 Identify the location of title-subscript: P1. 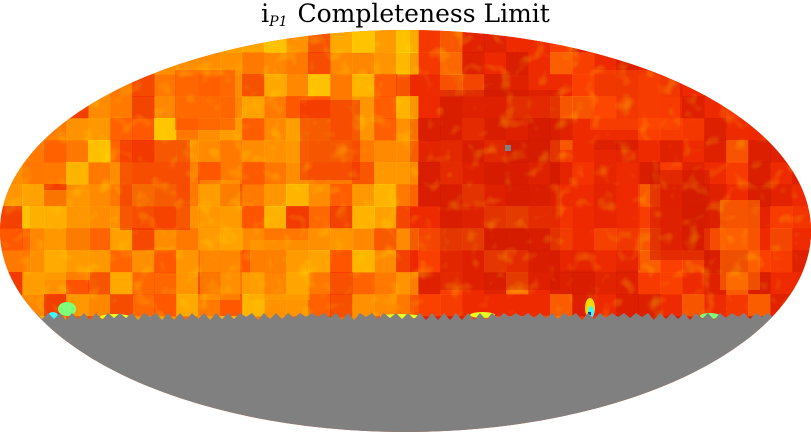
(278, 22).